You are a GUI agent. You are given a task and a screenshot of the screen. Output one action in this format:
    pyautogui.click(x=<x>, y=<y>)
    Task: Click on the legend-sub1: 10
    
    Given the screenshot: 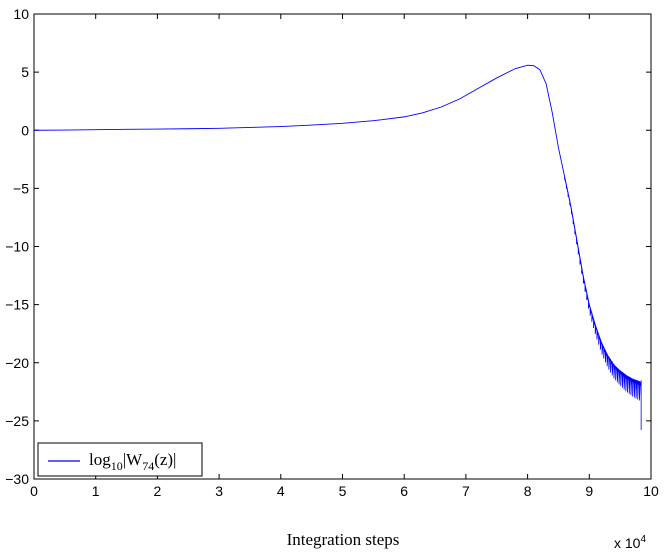 What is the action you would take?
    pyautogui.click(x=117, y=466)
    